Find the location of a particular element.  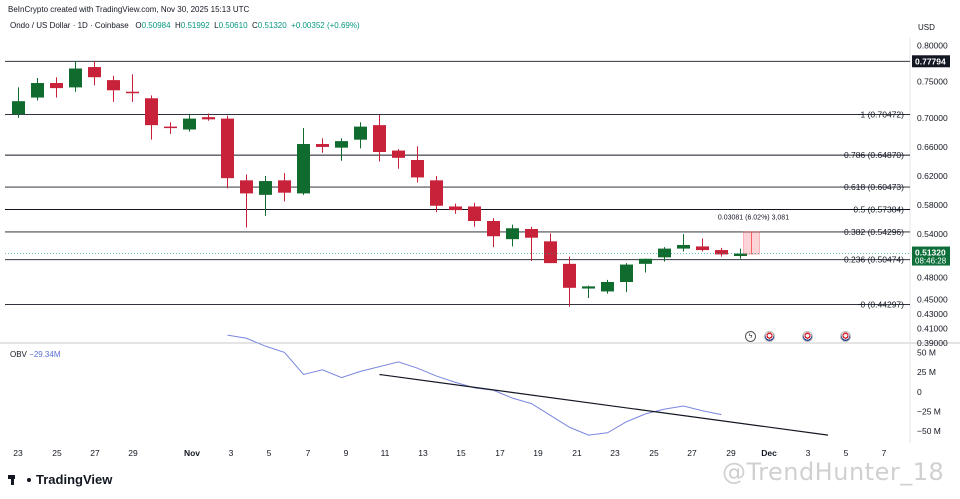

fib-level-label: 1 (0.70472) is located at coordinates (883, 114).